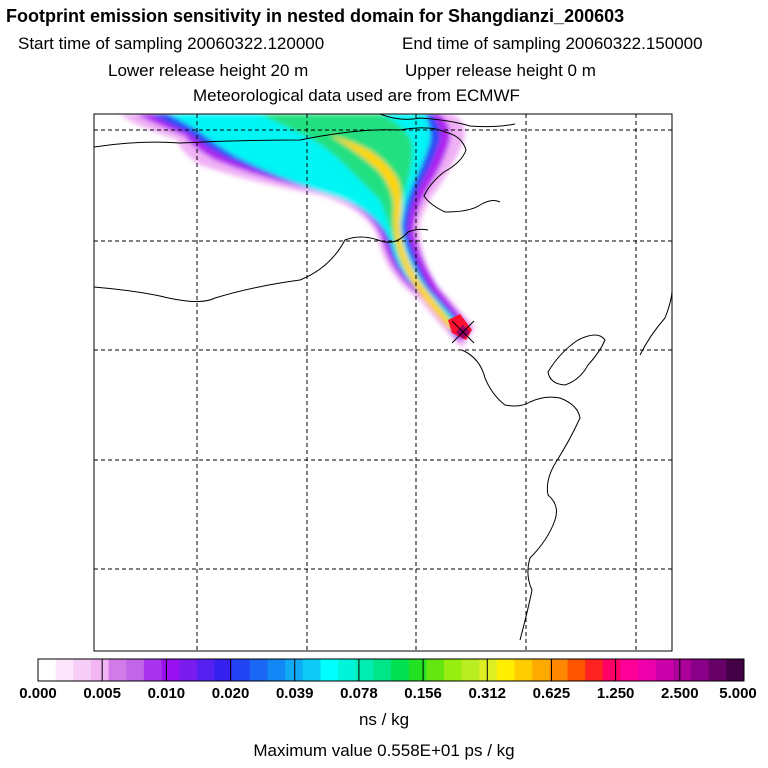 The image size is (768, 768). What do you see at coordinates (384, 719) in the screenshot?
I see `units-label: ns / kg` at bounding box center [384, 719].